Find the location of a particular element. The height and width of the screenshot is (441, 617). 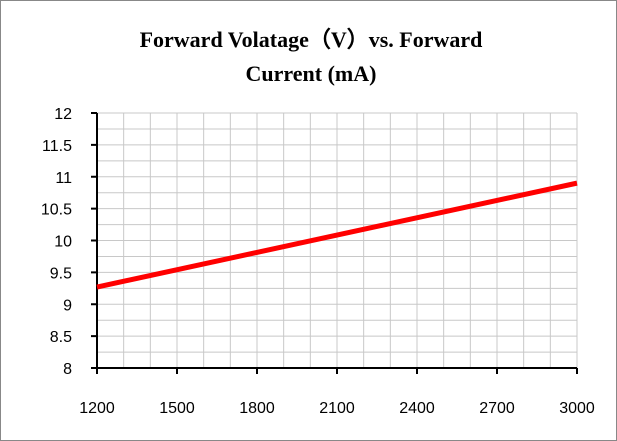

y-tick-label: 12 is located at coordinates (63, 114).